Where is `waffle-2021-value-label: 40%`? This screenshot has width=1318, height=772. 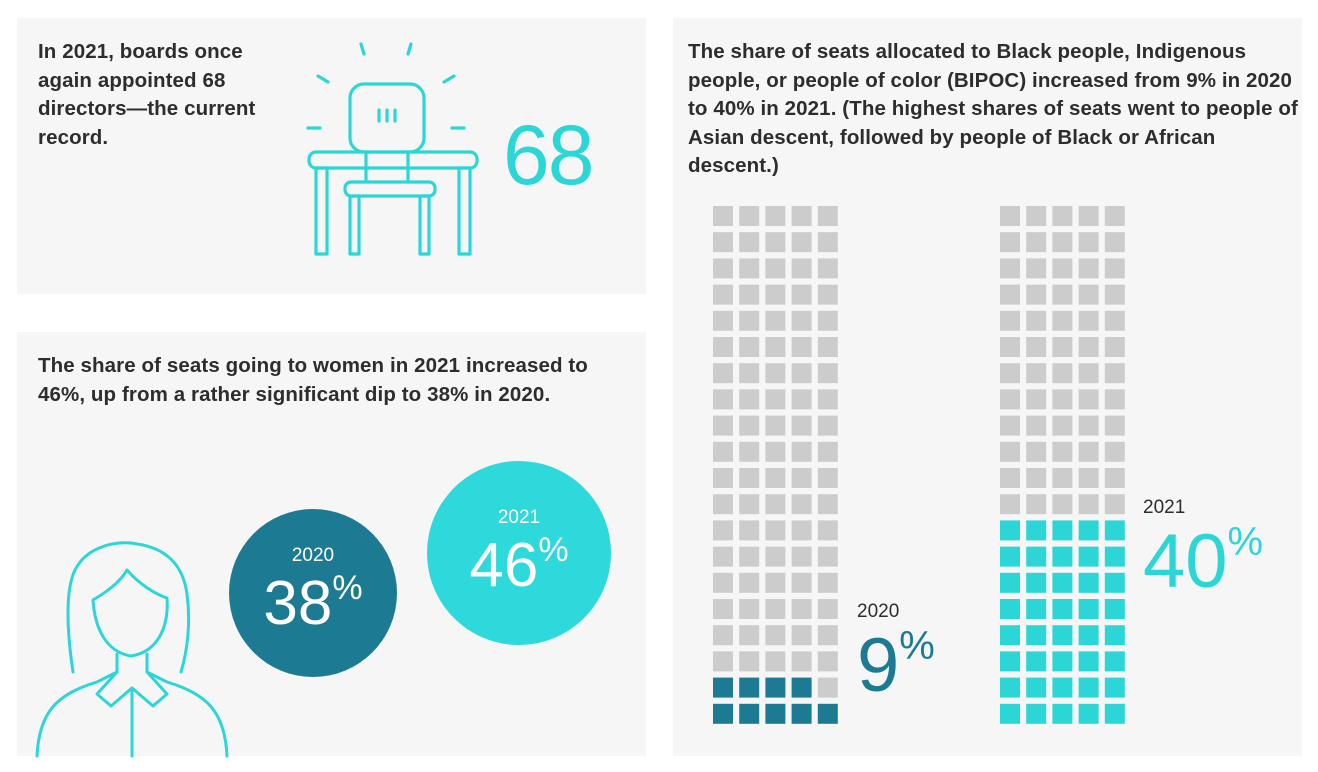
waffle-2021-value-label: 40% is located at coordinates (1203, 561).